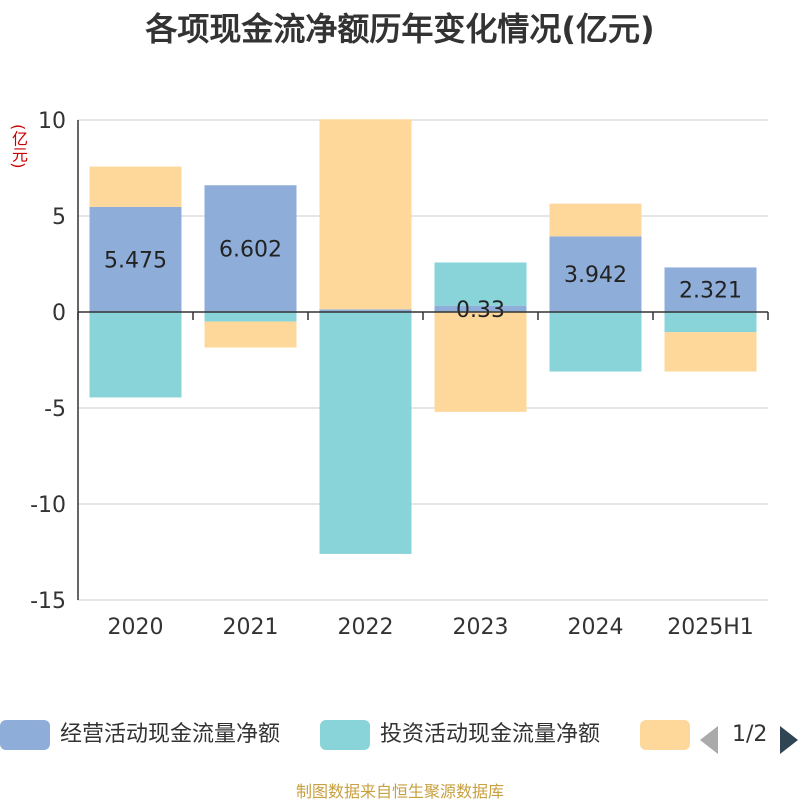 This screenshot has width=800, height=802. I want to click on bar-series2-2022, so click(365, 433).